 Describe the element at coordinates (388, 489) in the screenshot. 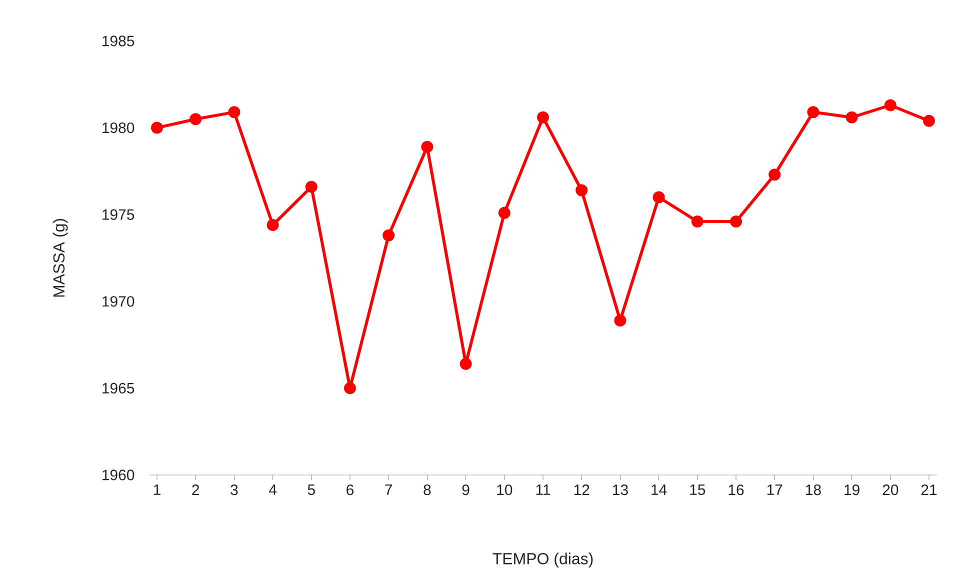

I see `x-tick-label: 7` at that location.